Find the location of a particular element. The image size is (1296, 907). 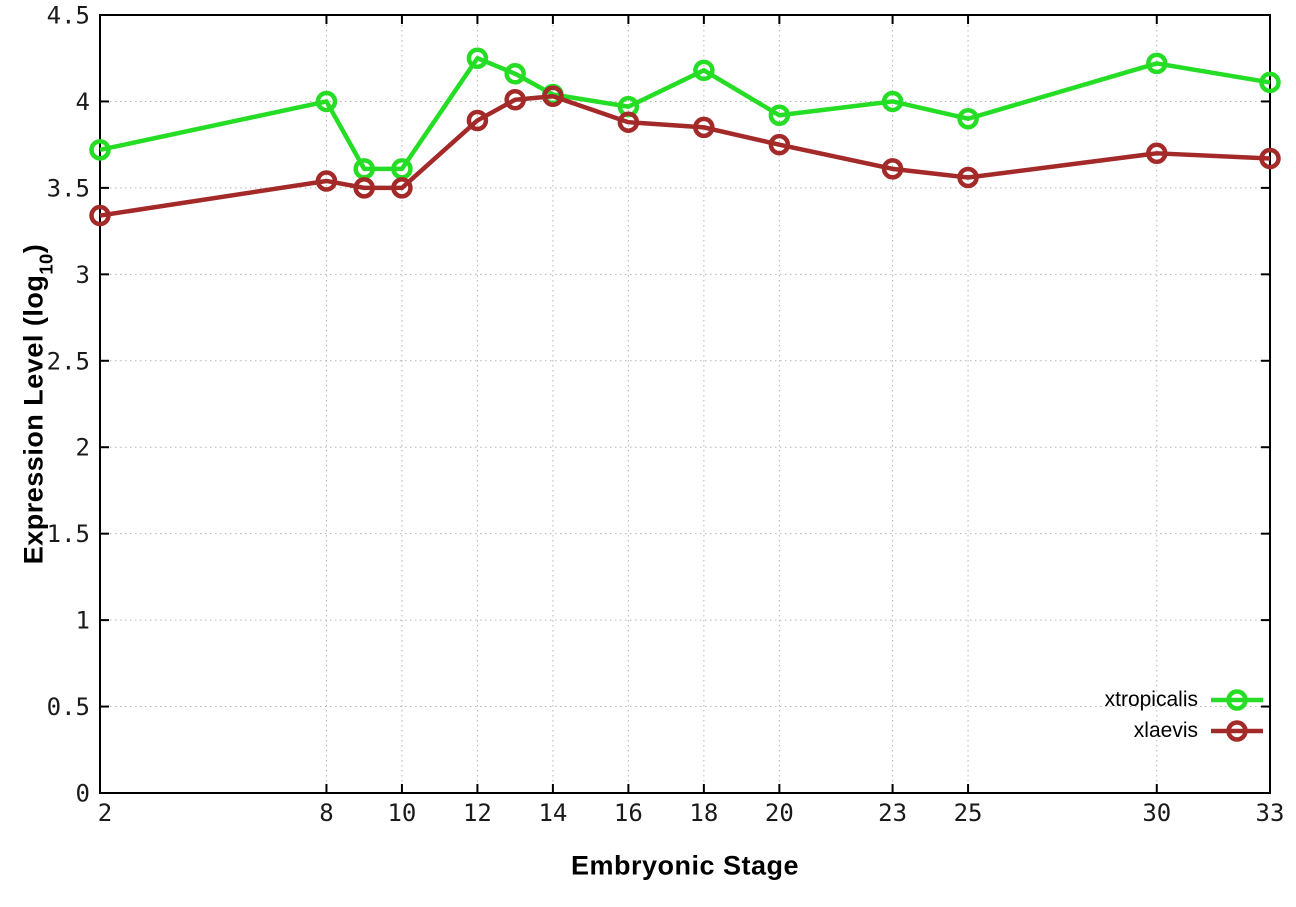

x-axis-title: Embryonic Stage is located at coordinates (685, 865).